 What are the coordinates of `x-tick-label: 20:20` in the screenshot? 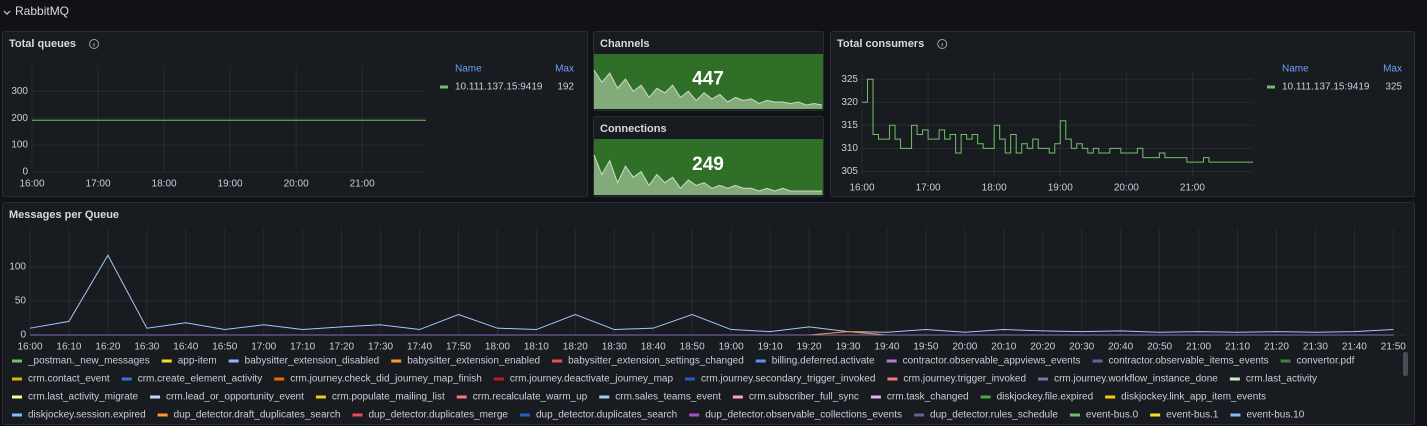 It's located at (1042, 347).